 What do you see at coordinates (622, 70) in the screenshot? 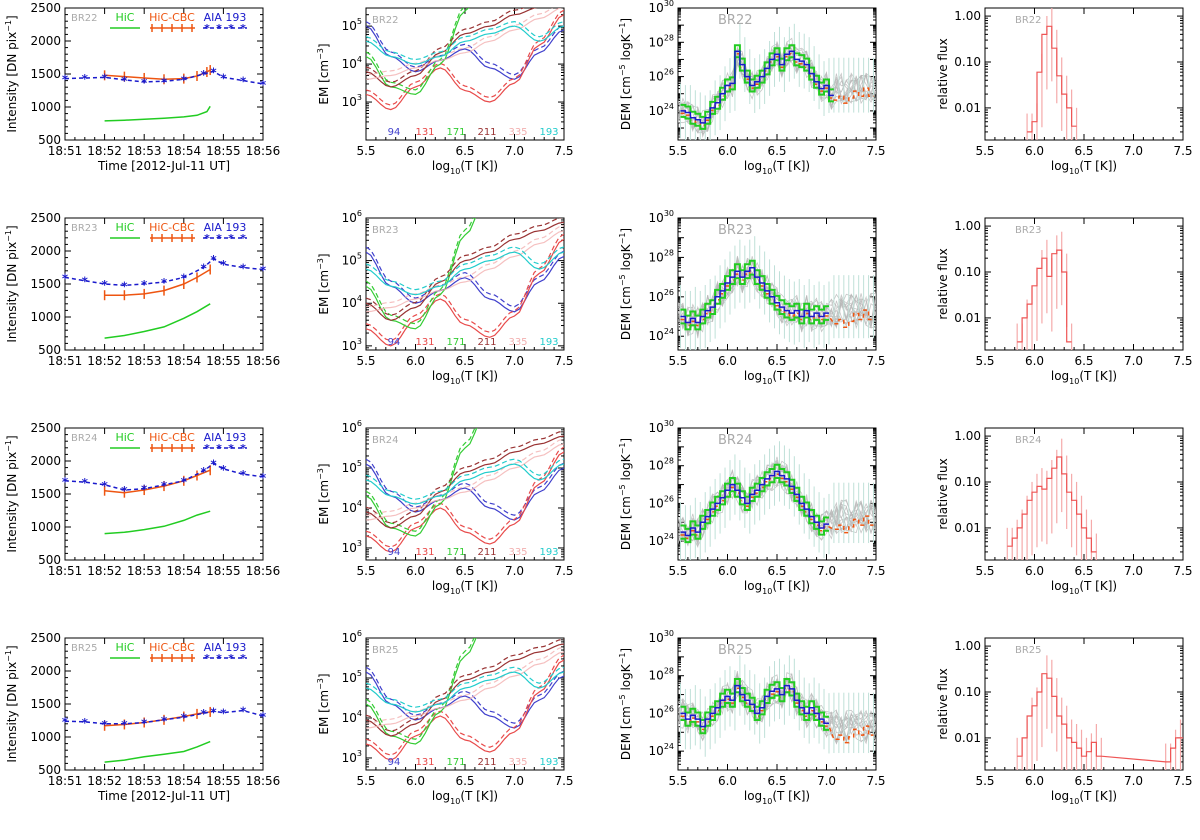
I see `ylabel-part: −5` at bounding box center [622, 70].